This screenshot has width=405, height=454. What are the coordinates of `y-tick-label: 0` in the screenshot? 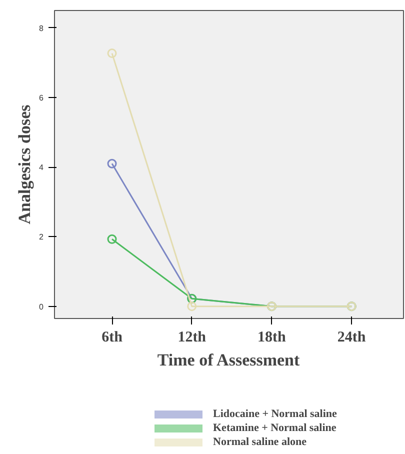 It's located at (41, 307).